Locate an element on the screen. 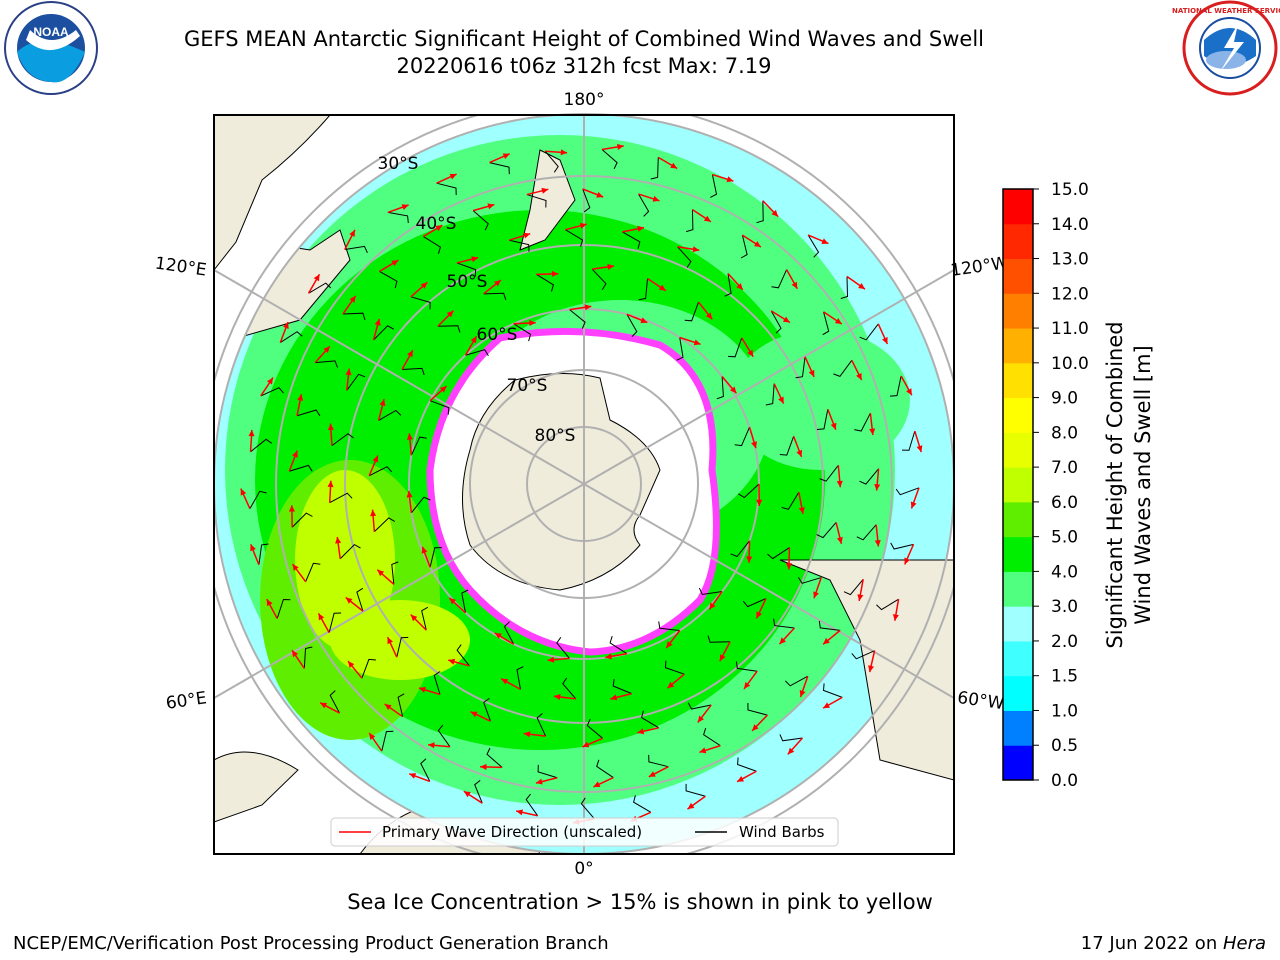 This screenshot has height=960, width=1280. lon-label-120w: 120°W is located at coordinates (979, 267).